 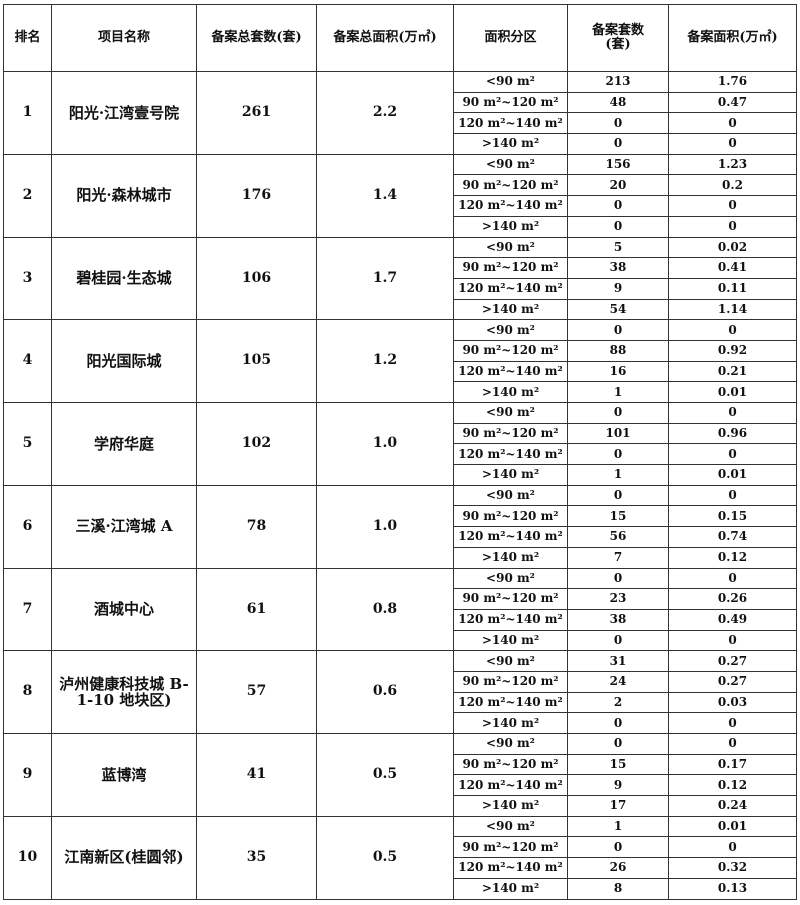 What do you see at coordinates (732, 516) in the screenshot?
I see `area-cell: 0.15` at bounding box center [732, 516].